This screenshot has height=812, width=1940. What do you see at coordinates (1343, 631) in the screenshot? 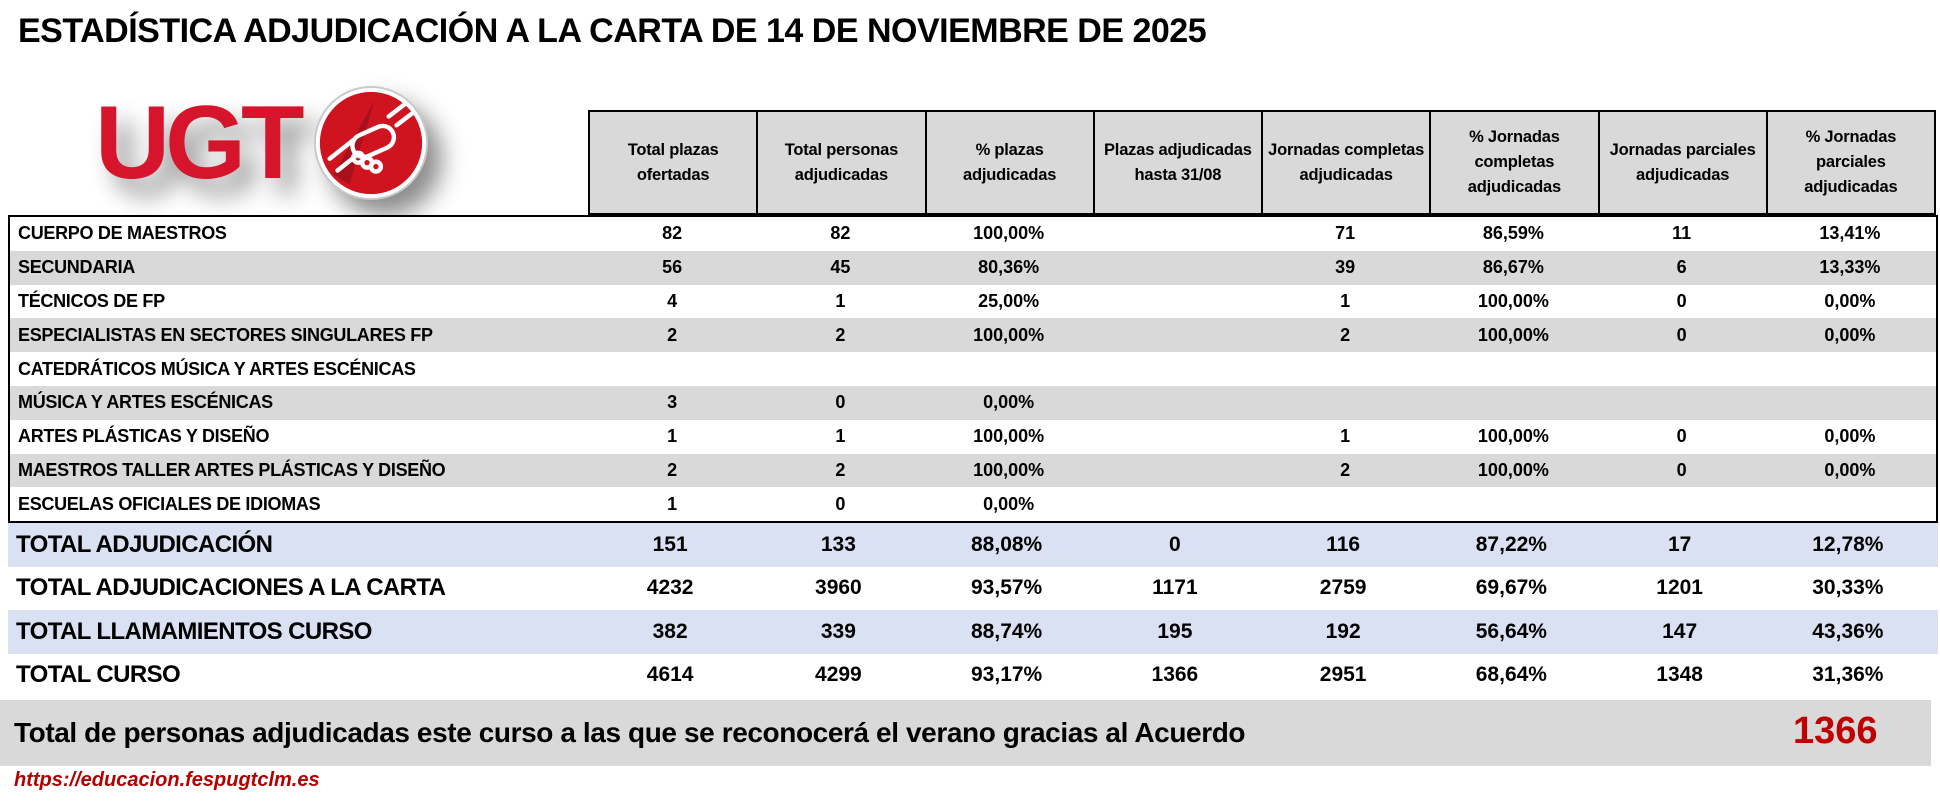
I see `total-cell-value: 192` at bounding box center [1343, 631].